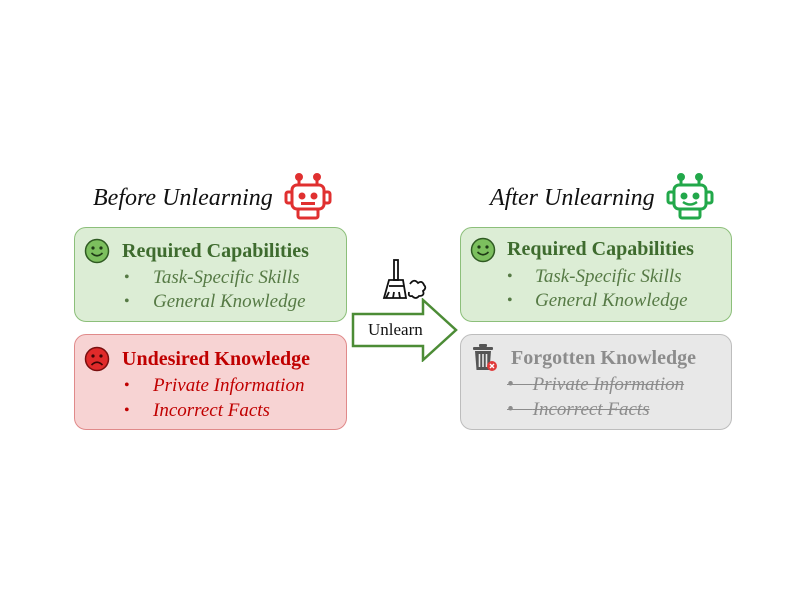 Image resolution: width=800 pixels, height=600 pixels. What do you see at coordinates (395, 329) in the screenshot?
I see `unlearn-label: Unlearn` at bounding box center [395, 329].